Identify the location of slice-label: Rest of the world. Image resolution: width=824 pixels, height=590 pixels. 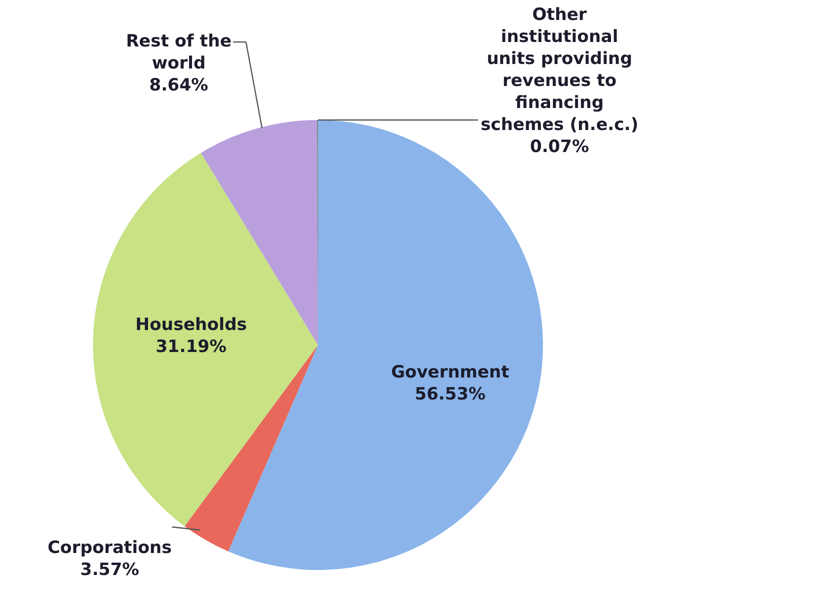
(179, 53).